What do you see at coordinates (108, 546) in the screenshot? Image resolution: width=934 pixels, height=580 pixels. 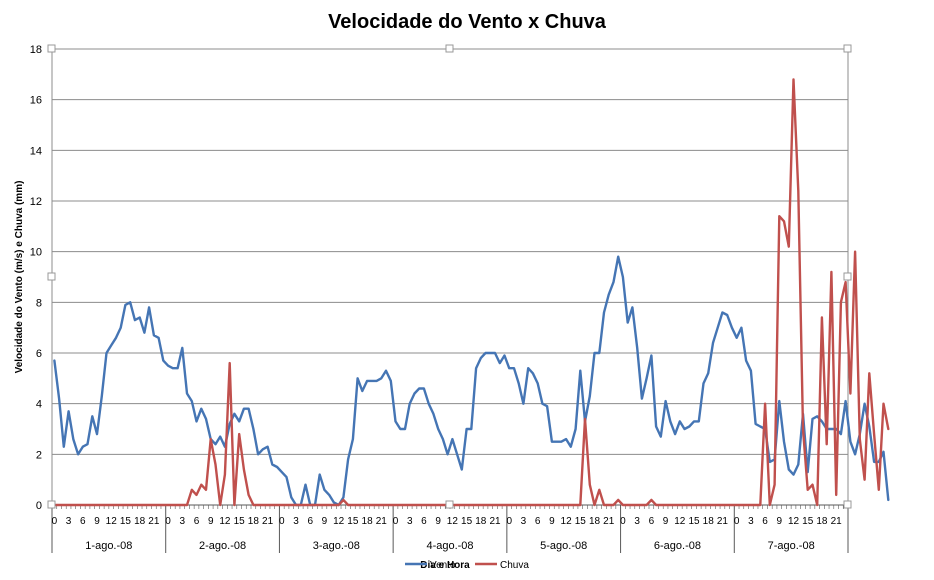 I see `day-label: 1-ago.-08` at bounding box center [108, 546].